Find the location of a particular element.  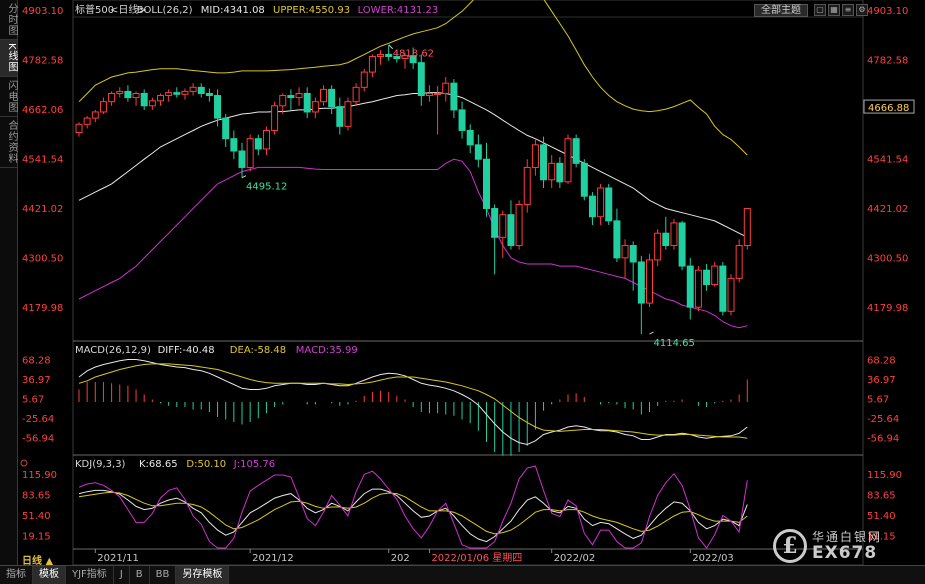

macd-legend-macd: MACD:35.99 is located at coordinates (327, 350).